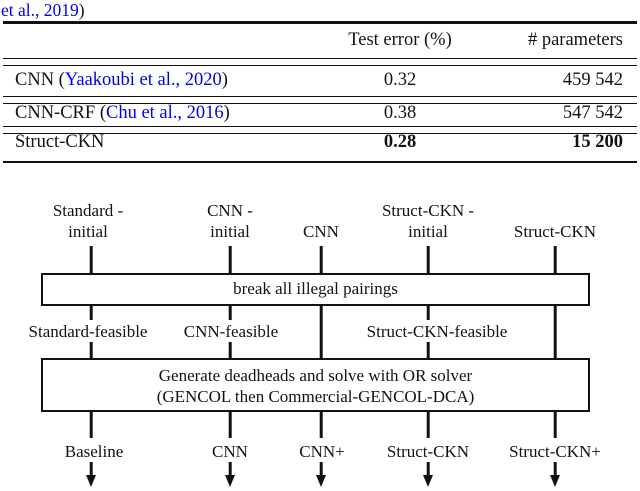 Image resolution: width=640 pixels, height=491 pixels. Describe the element at coordinates (230, 221) in the screenshot. I see `label-cnn-initial: CNN - initial` at that location.